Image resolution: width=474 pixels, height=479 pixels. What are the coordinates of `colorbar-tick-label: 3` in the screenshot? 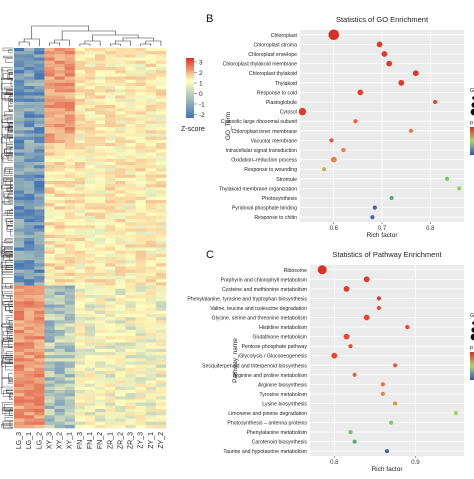 It's located at (201, 63).